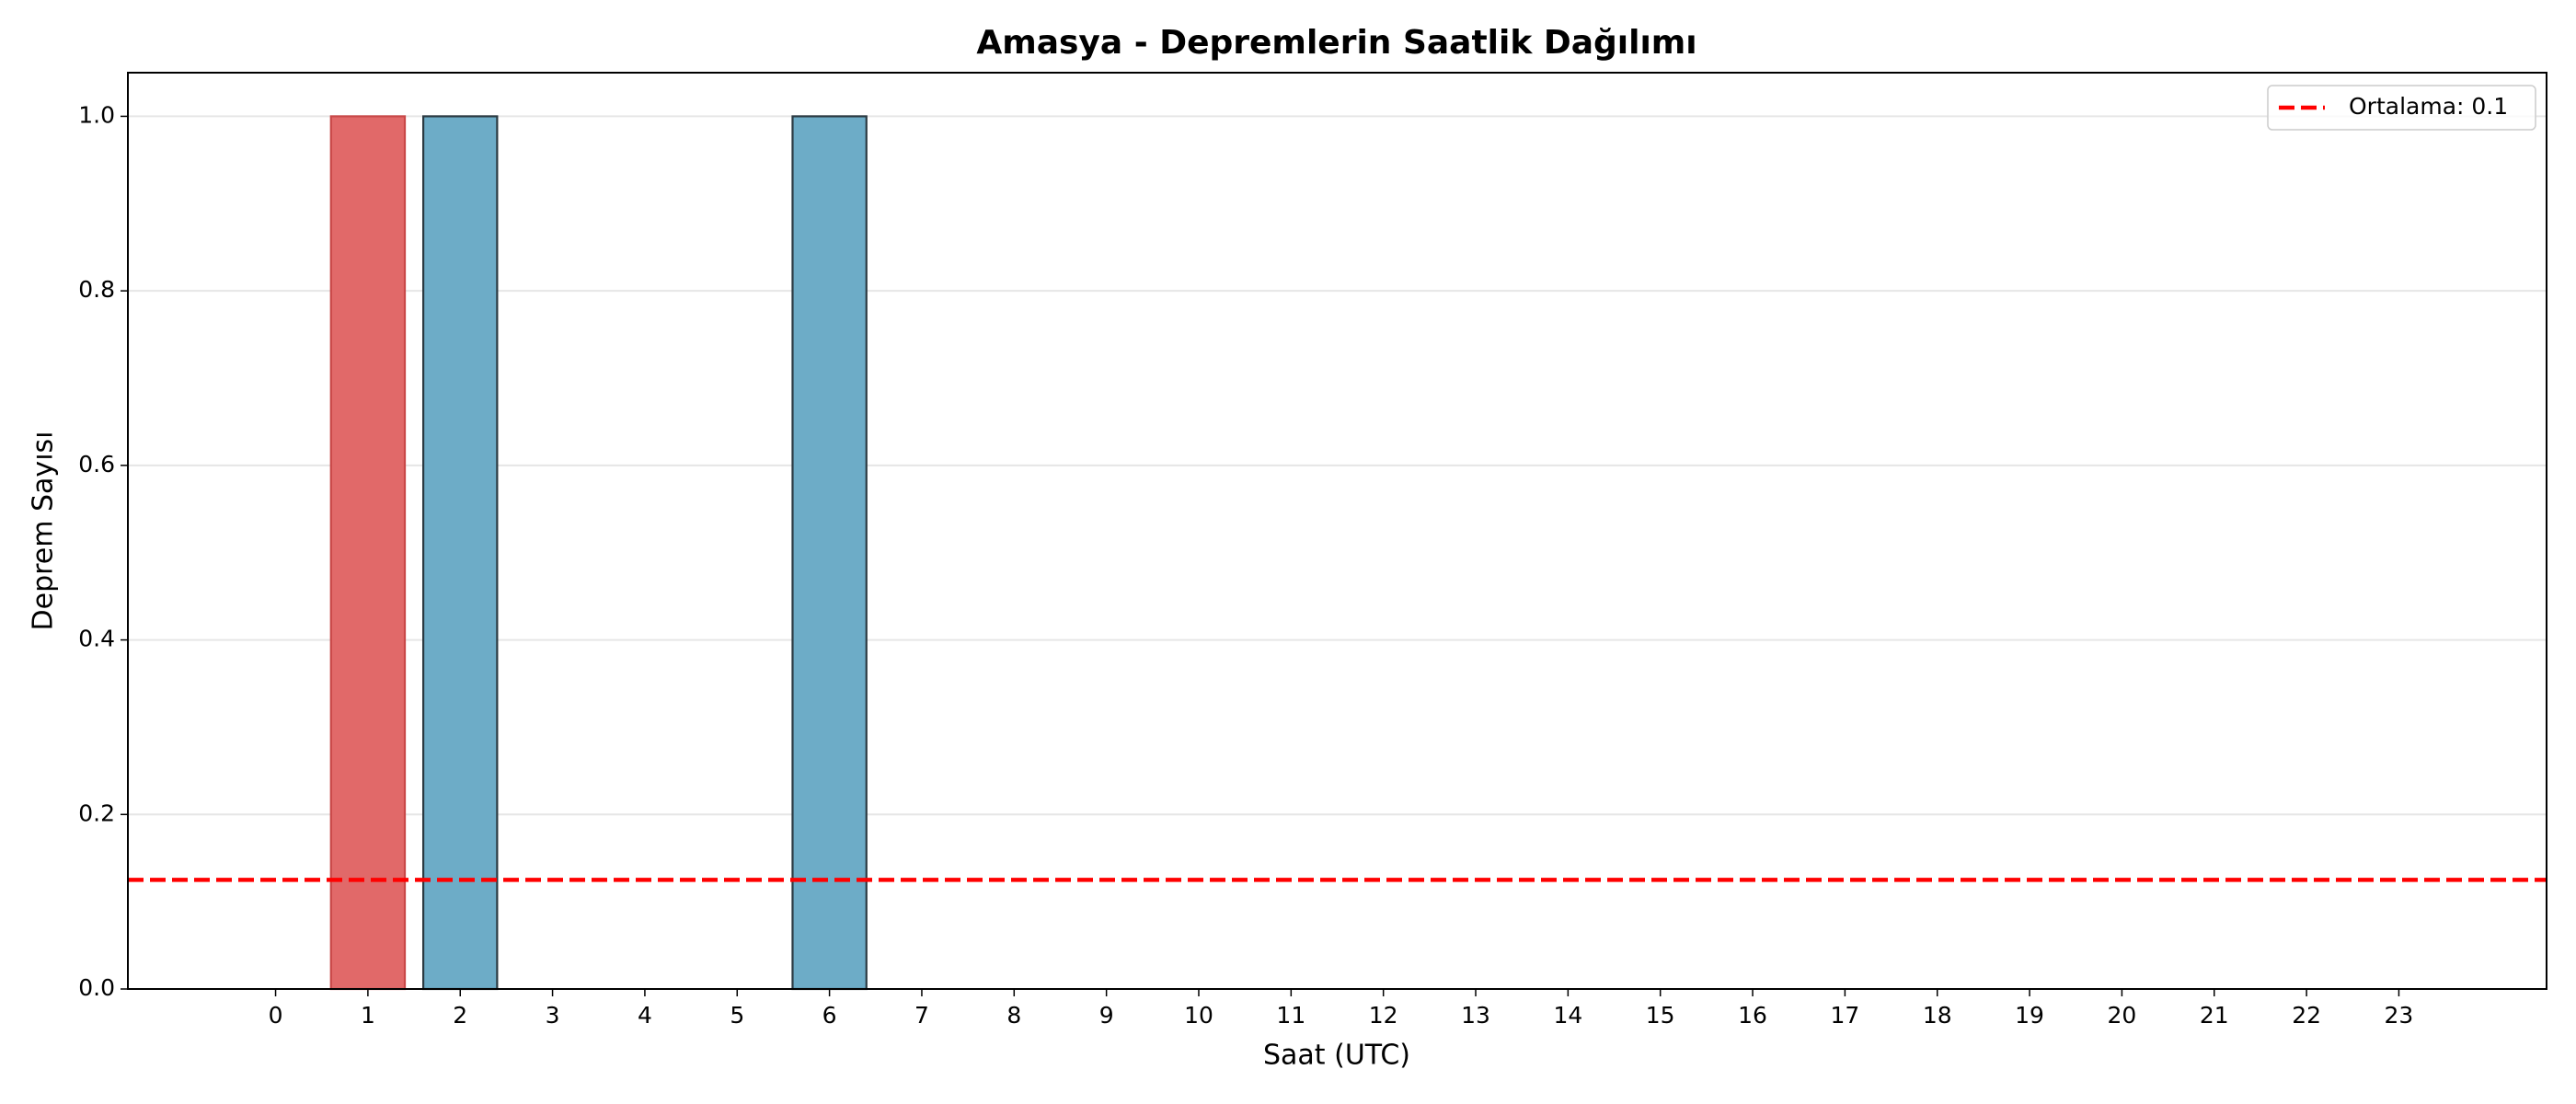  Describe the element at coordinates (96, 812) in the screenshot. I see `y-tick-label: 0.2` at that location.